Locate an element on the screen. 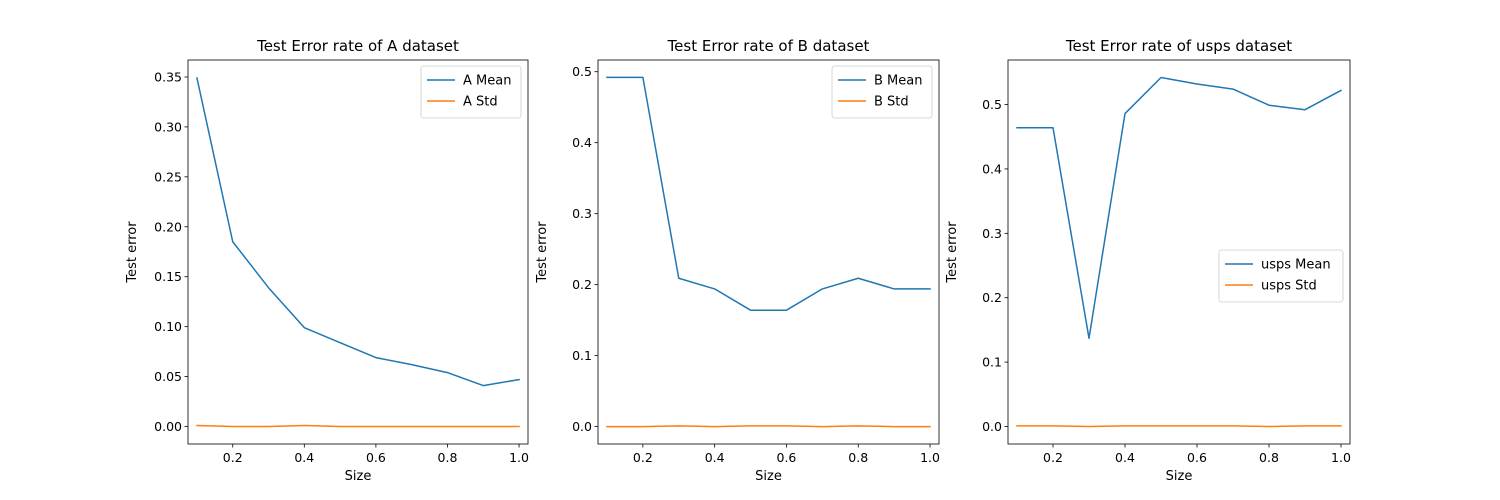  legend-entry: B Std is located at coordinates (891, 102).